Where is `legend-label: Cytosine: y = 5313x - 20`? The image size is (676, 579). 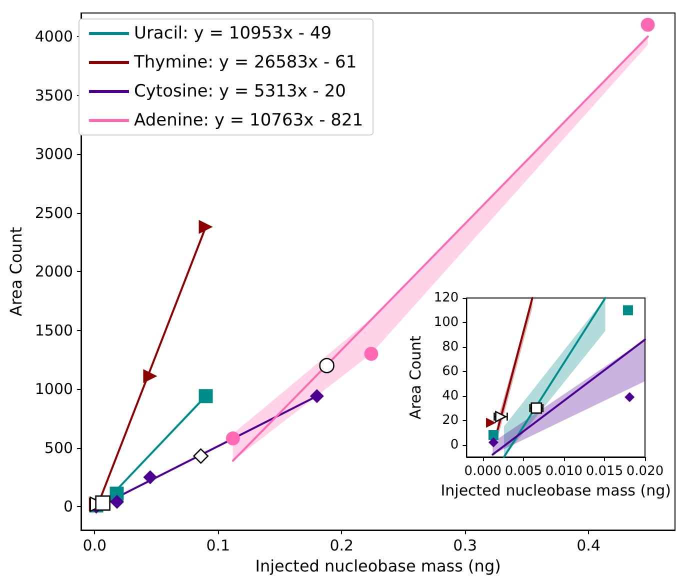
legend-label: Cytosine: y = 5313x - 20 is located at coordinates (240, 92).